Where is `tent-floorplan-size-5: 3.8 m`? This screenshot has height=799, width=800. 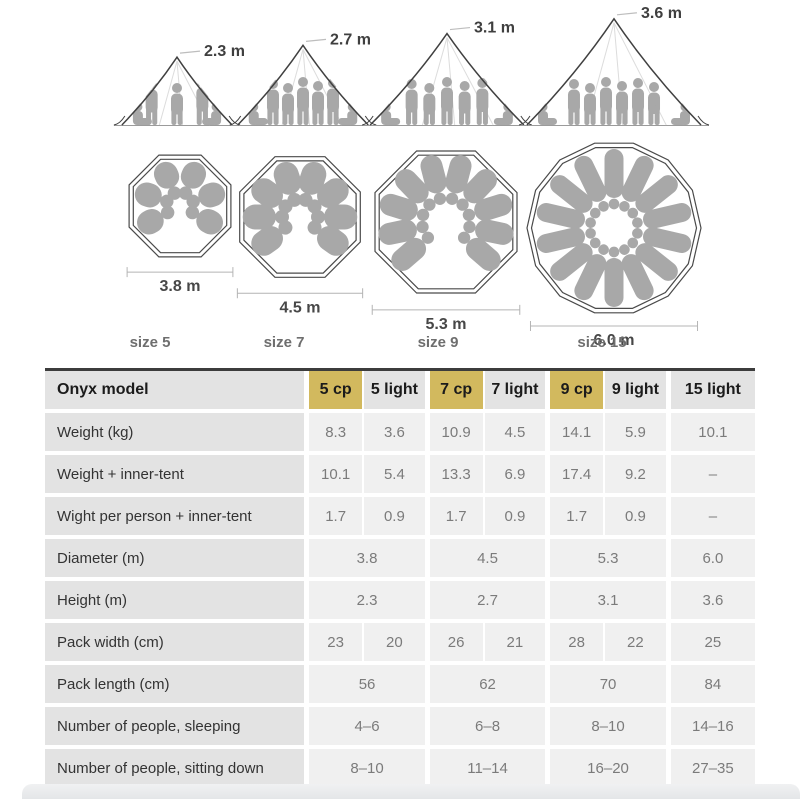 tent-floorplan-size-5: 3.8 m is located at coordinates (180, 224).